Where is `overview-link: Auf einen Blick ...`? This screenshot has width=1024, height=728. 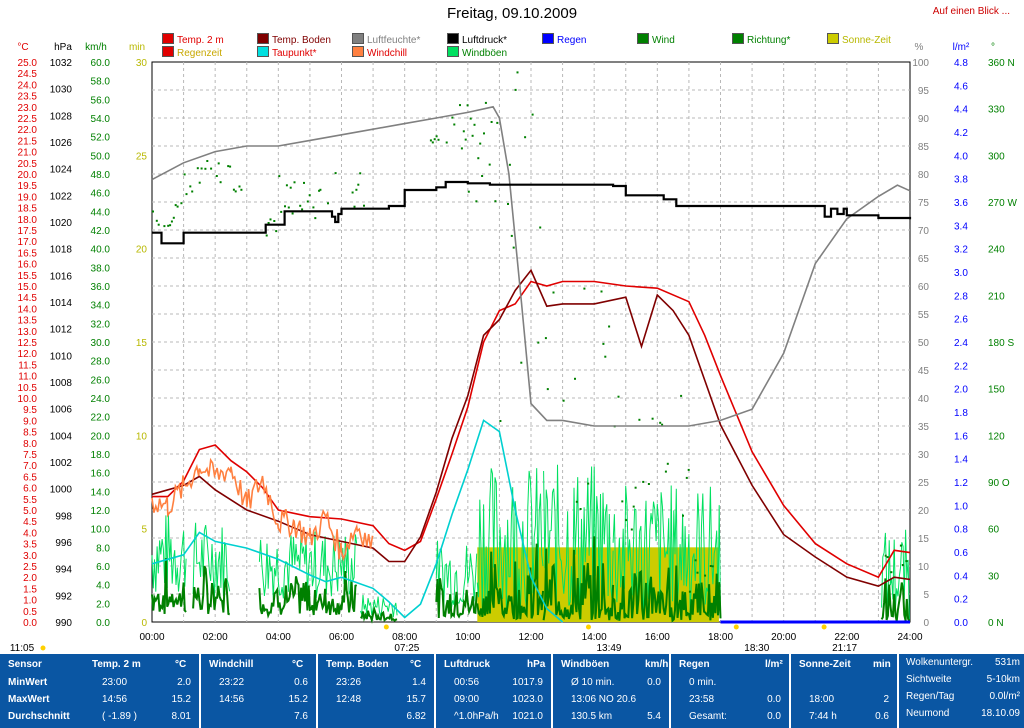 overview-link: Auf einen Blick ... is located at coordinates (971, 11).